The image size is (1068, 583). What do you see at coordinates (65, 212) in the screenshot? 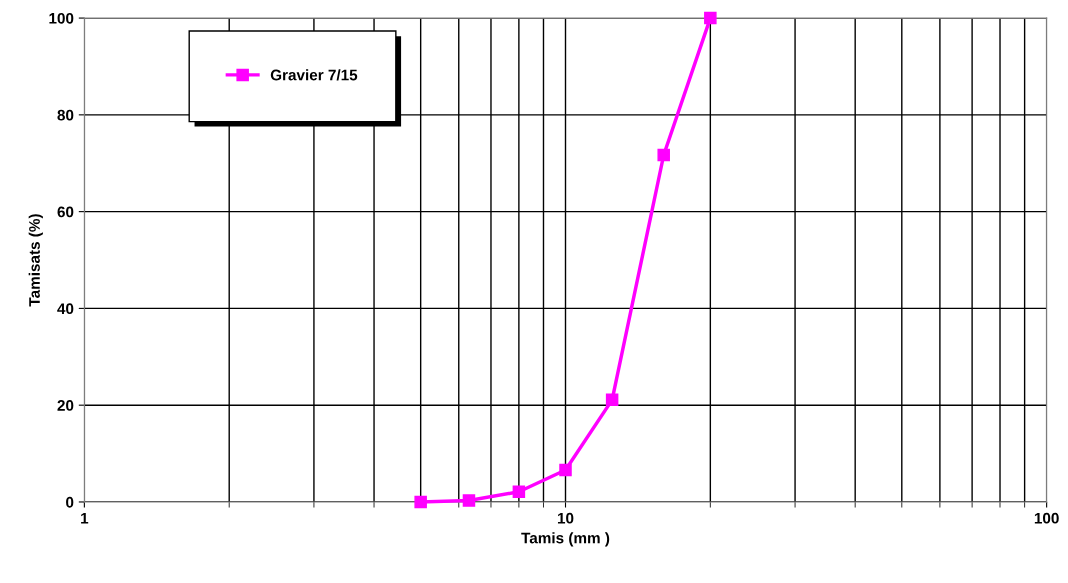
I see `y-tick-label: 60` at bounding box center [65, 212].